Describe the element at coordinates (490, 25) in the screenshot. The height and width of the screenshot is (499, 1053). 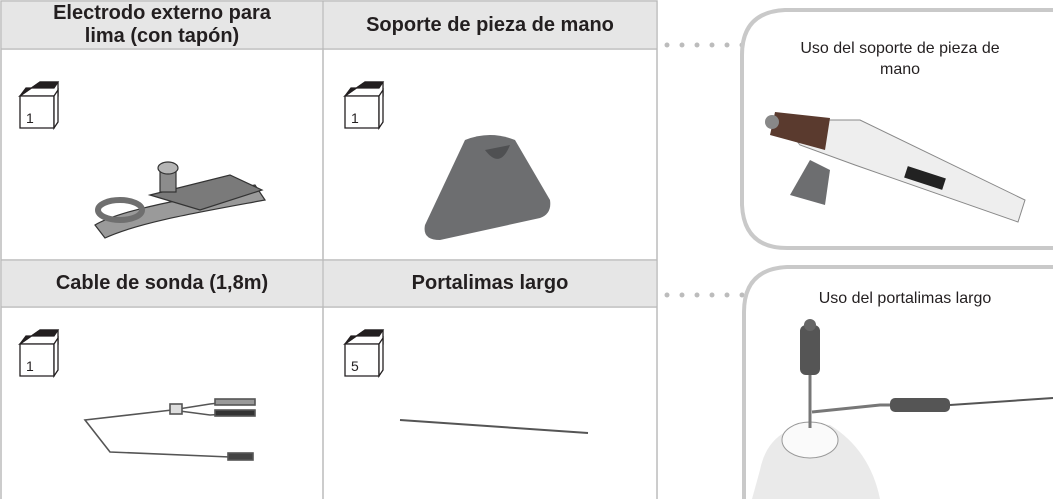
I see `cell-title: Soporte de pieza de mano` at that location.